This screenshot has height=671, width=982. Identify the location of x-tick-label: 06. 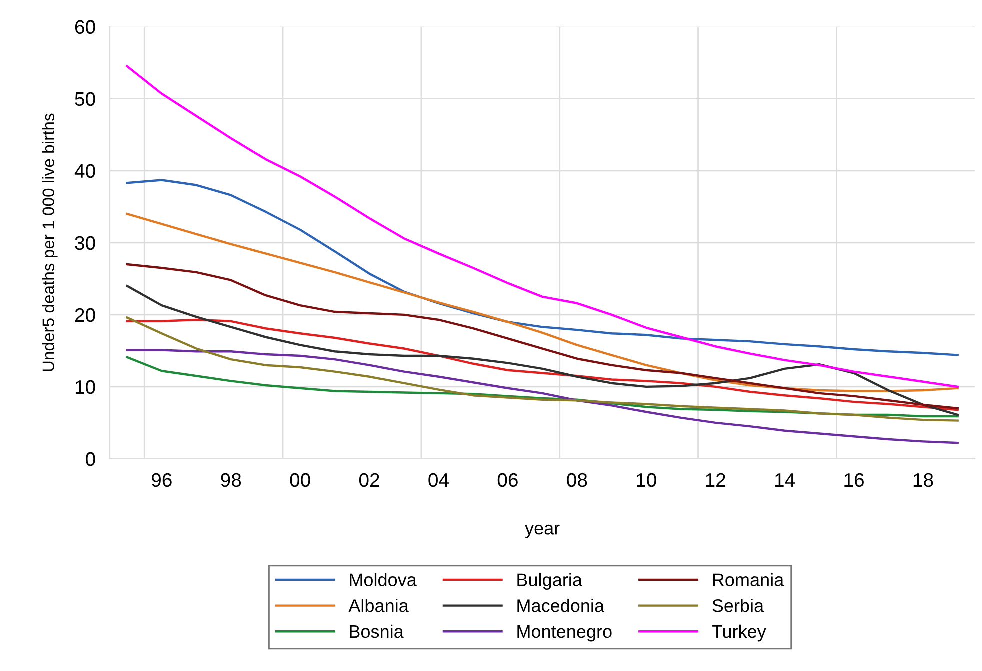
(508, 480).